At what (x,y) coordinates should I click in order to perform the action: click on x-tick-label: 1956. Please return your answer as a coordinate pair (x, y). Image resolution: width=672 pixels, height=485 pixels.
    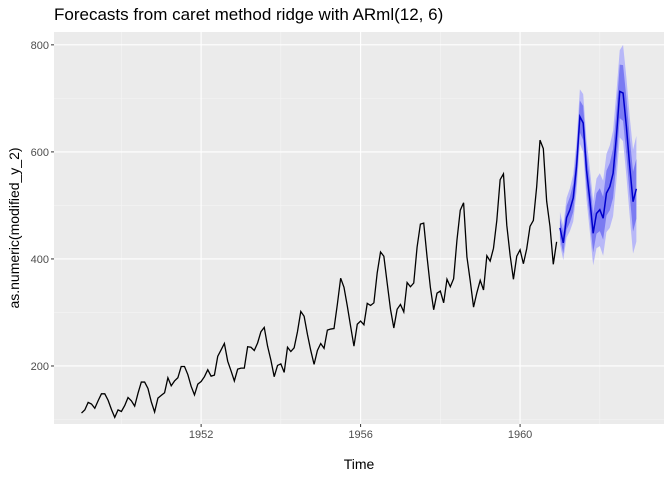
    Looking at the image, I should click on (360, 435).